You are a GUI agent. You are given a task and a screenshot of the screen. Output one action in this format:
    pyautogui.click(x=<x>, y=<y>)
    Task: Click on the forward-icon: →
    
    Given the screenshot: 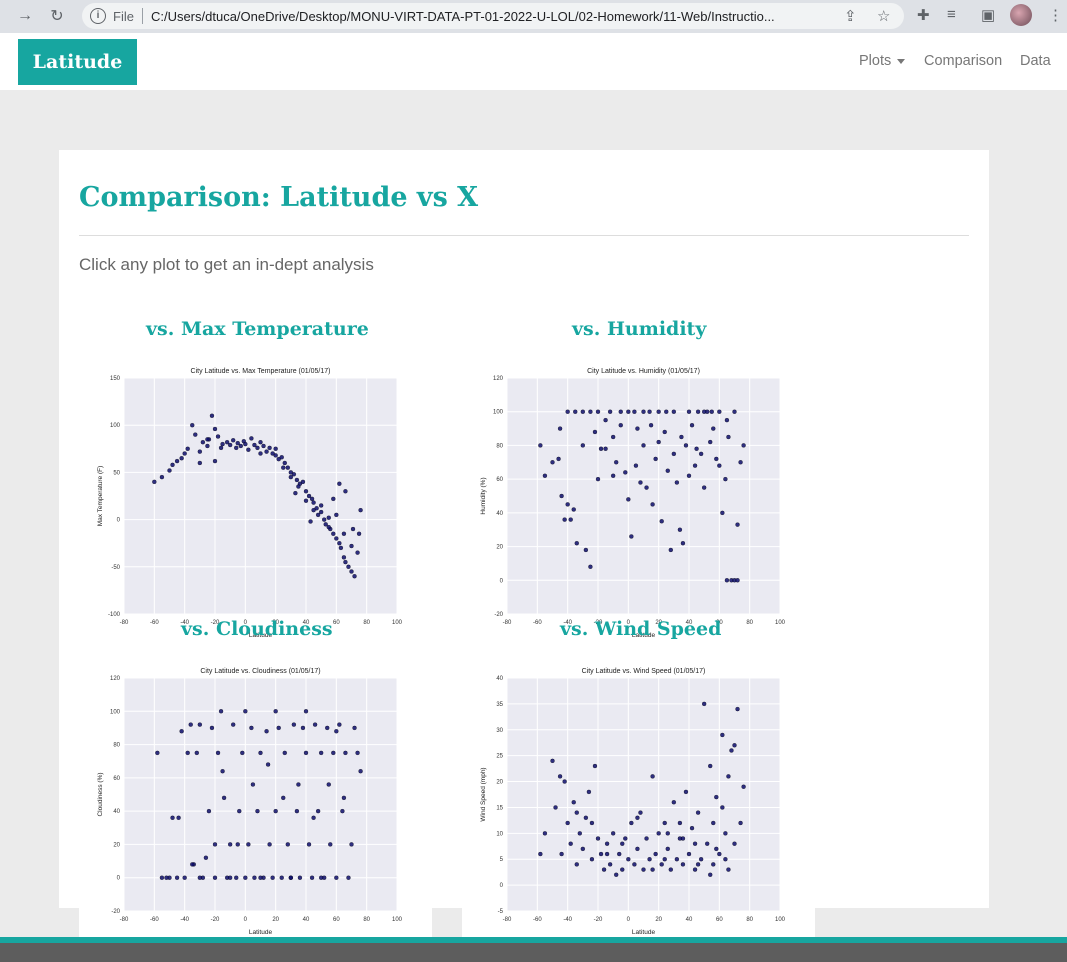 What is the action you would take?
    pyautogui.click(x=25, y=15)
    